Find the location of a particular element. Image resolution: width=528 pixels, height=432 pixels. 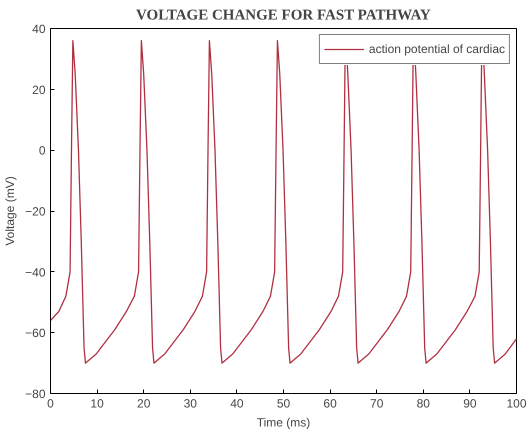

legend-label: action potential of cardiac is located at coordinates (436, 49).